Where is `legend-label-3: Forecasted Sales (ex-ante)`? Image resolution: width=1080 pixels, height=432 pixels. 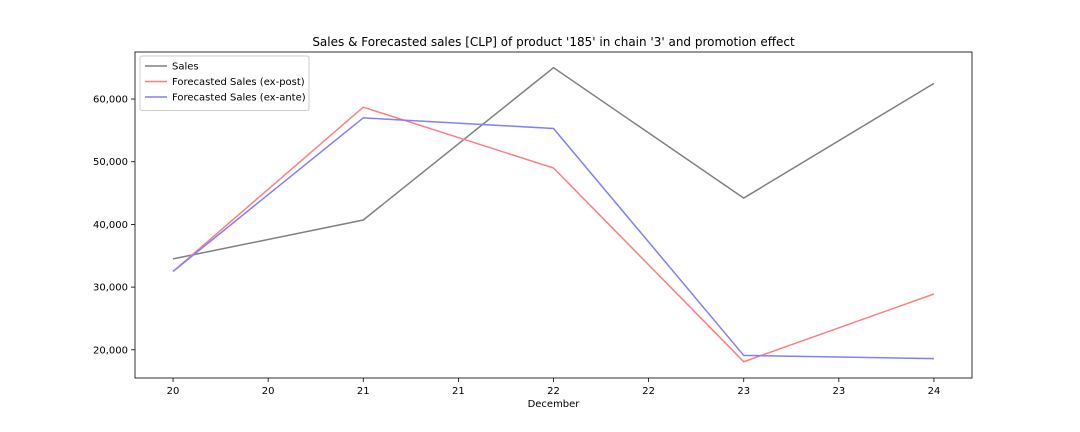
legend-label-3: Forecasted Sales (ex-ante) is located at coordinates (239, 98).